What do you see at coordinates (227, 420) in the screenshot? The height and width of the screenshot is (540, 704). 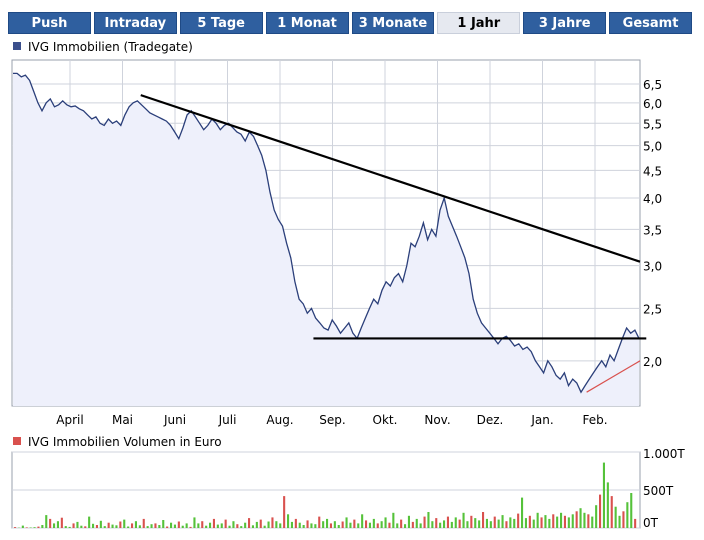 I see `price-x-tick-label: Juli` at bounding box center [227, 420].